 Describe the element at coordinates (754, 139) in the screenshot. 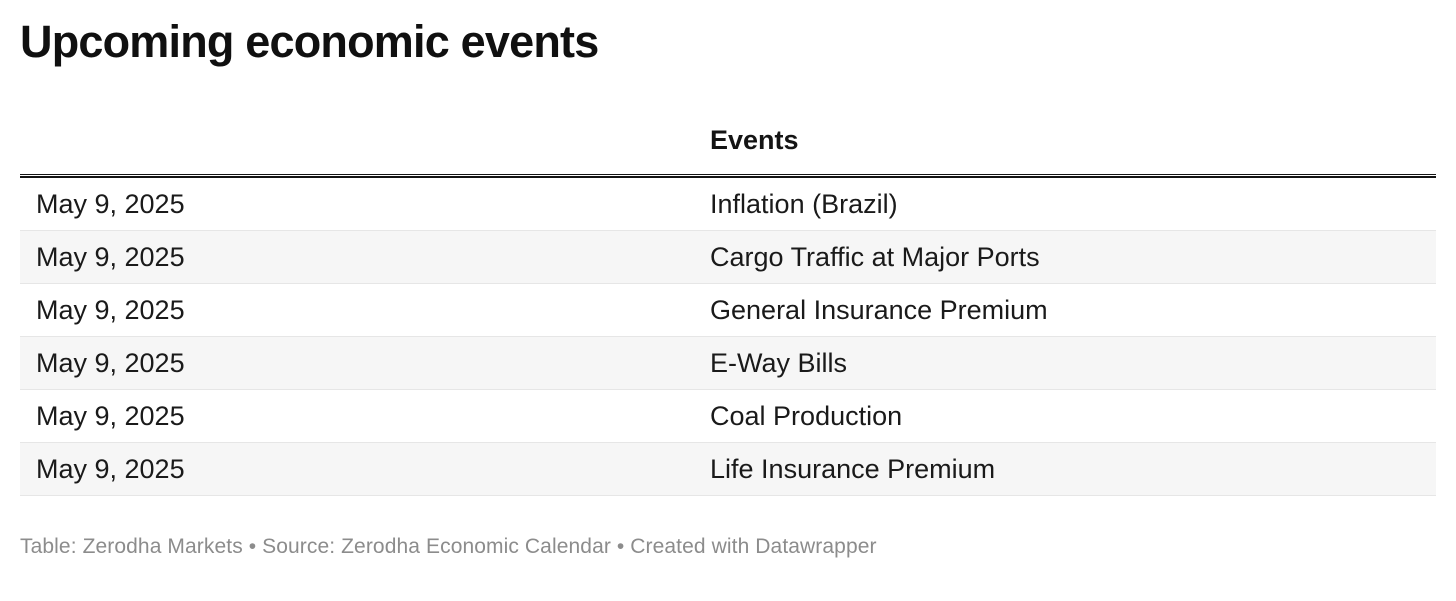

I see `column-header-events: Events` at that location.